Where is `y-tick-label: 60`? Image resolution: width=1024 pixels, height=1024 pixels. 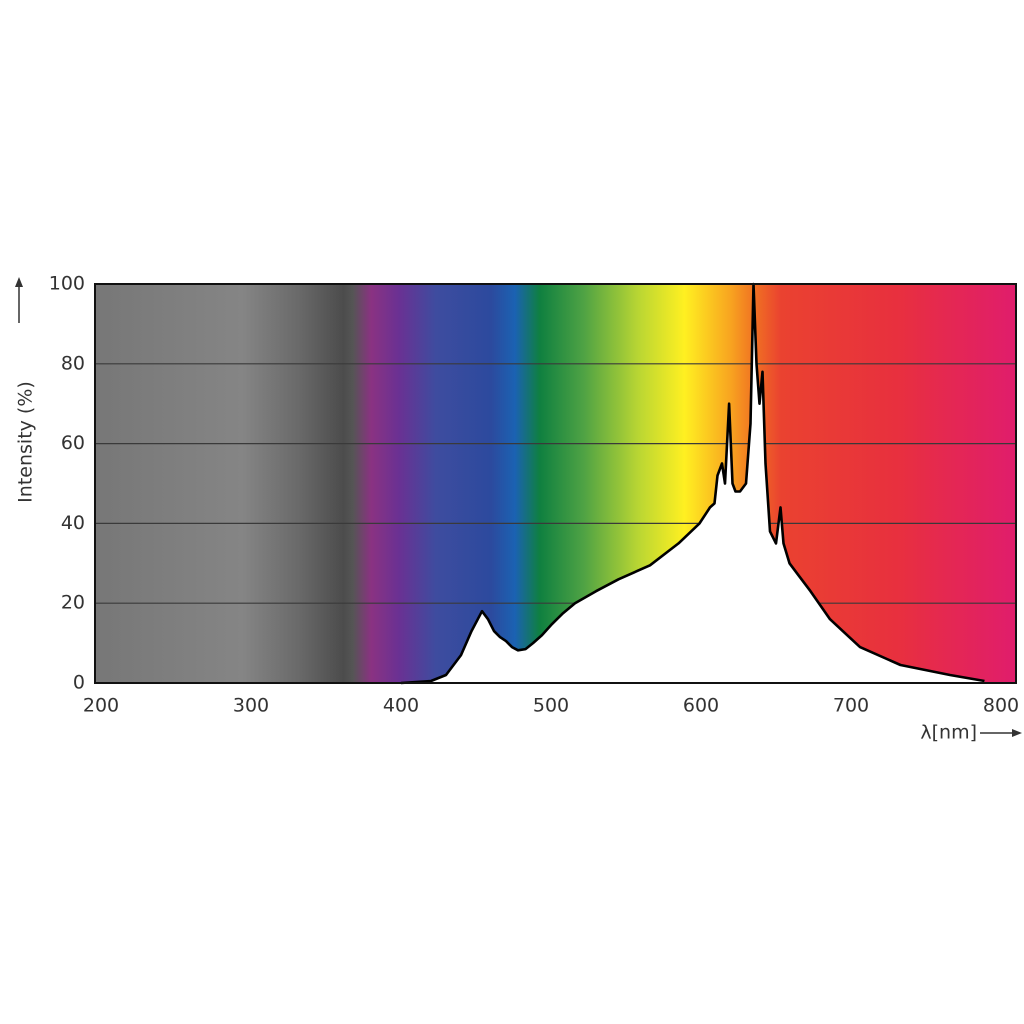 y-tick-label: 60 is located at coordinates (73, 443).